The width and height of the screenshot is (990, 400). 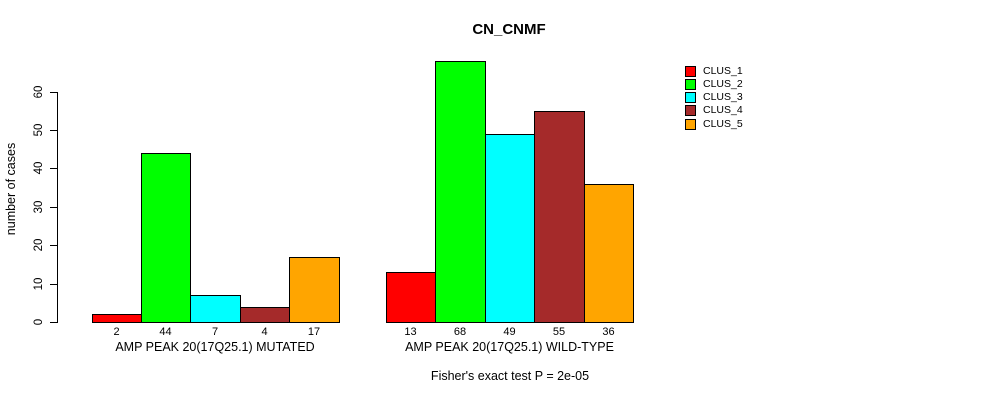 What do you see at coordinates (117, 318) in the screenshot?
I see `bar-clus_1-group1` at bounding box center [117, 318].